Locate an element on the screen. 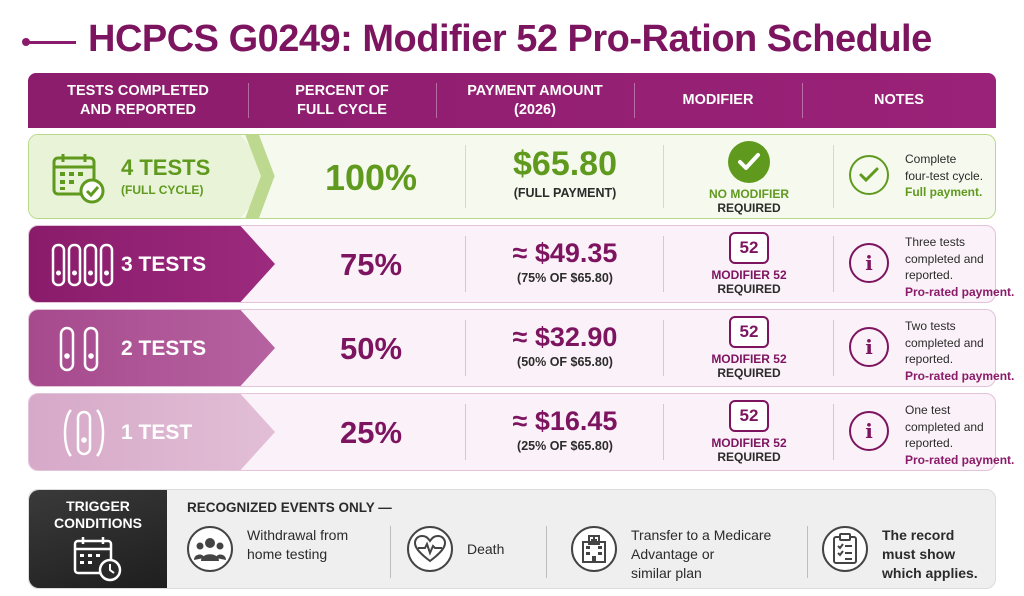  hospital-icon is located at coordinates (594, 549).